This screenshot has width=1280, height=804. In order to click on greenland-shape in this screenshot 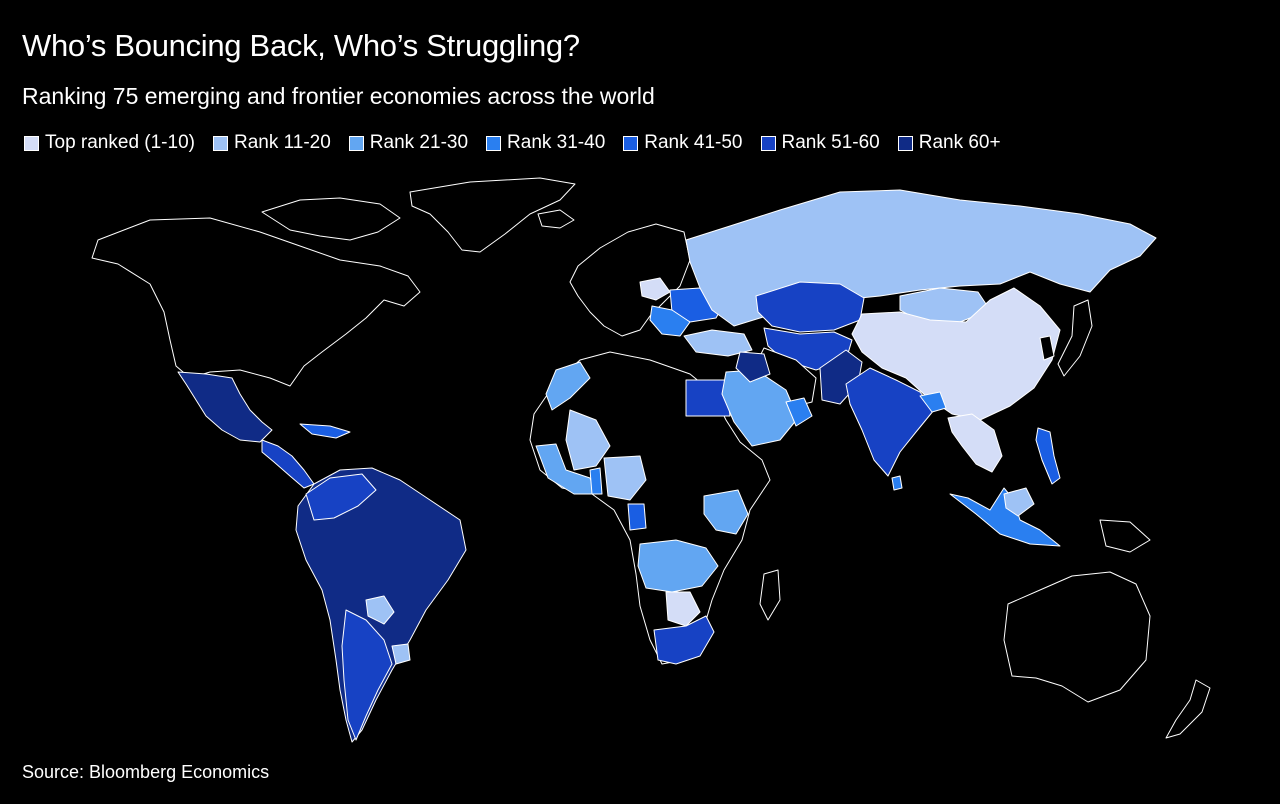, I will do `click(492, 215)`.